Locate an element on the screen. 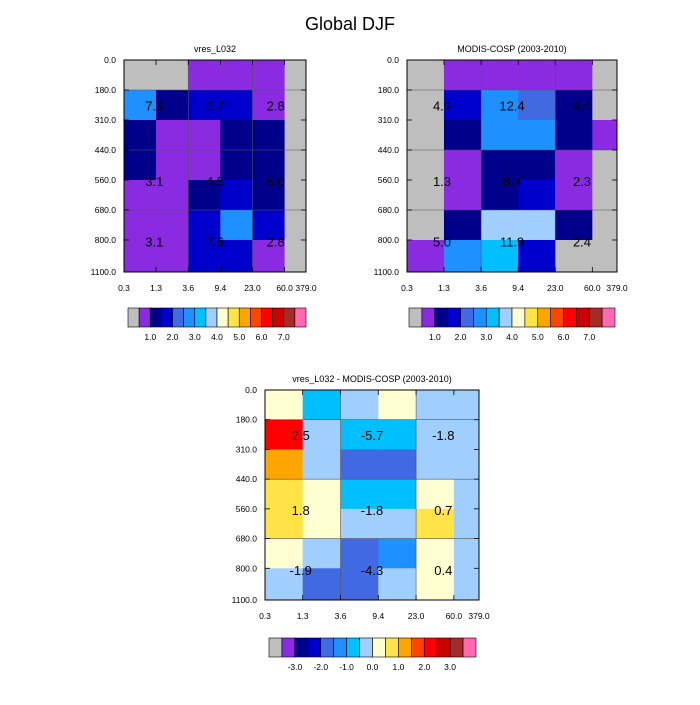 The width and height of the screenshot is (700, 705). data-label: -5.7 is located at coordinates (372, 435).